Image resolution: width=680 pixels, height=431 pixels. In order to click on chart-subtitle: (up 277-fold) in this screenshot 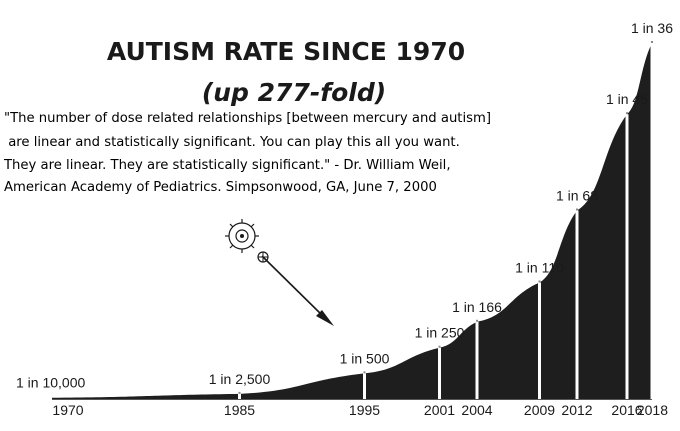, I will do `click(294, 92)`.